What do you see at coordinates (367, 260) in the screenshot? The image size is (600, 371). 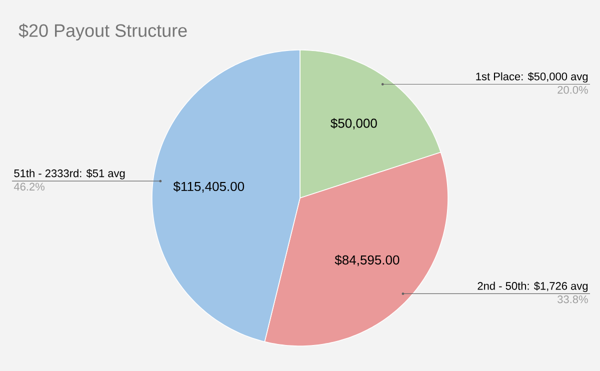 I see `data-label: $84,595.00` at bounding box center [367, 260].